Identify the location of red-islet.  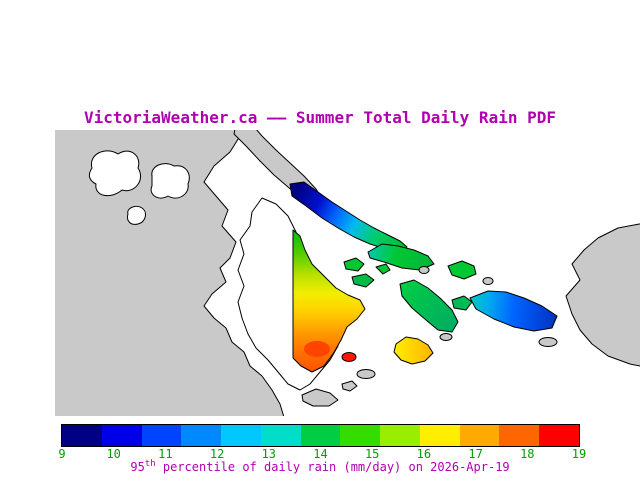
(349, 357).